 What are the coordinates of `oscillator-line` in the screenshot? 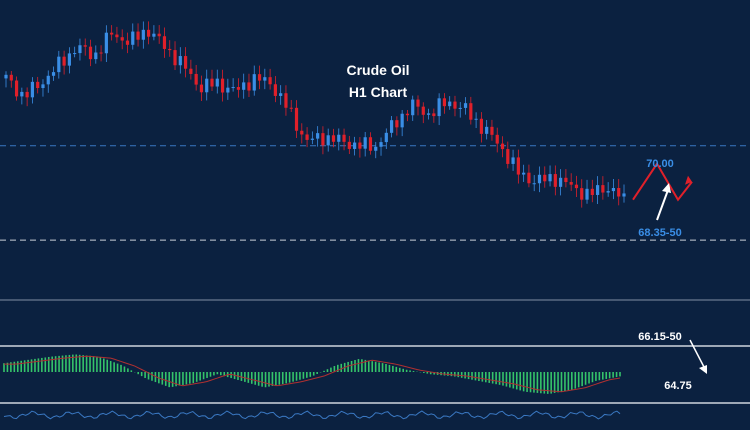 It's located at (312, 415).